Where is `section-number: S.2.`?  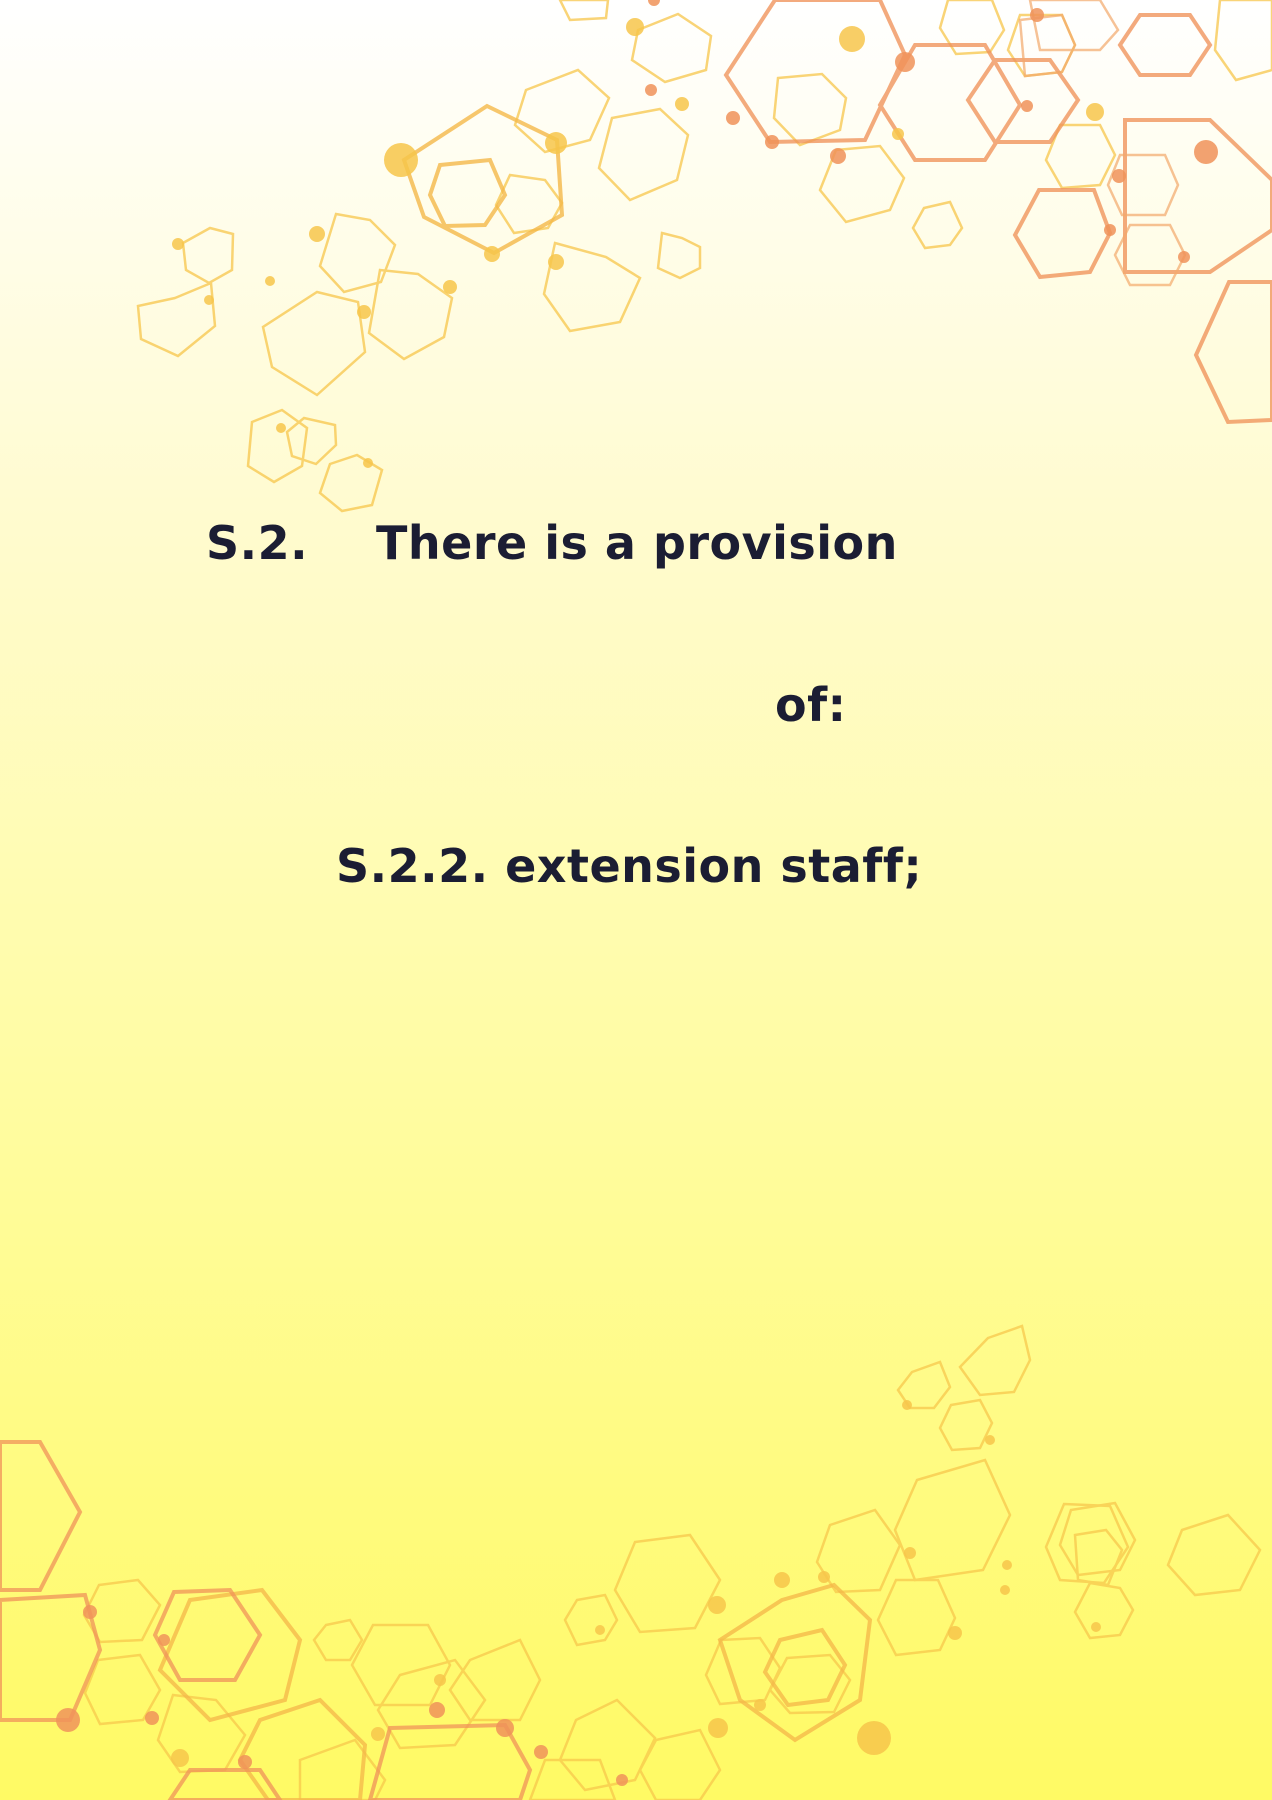
section-number: S.2. is located at coordinates (257, 543).